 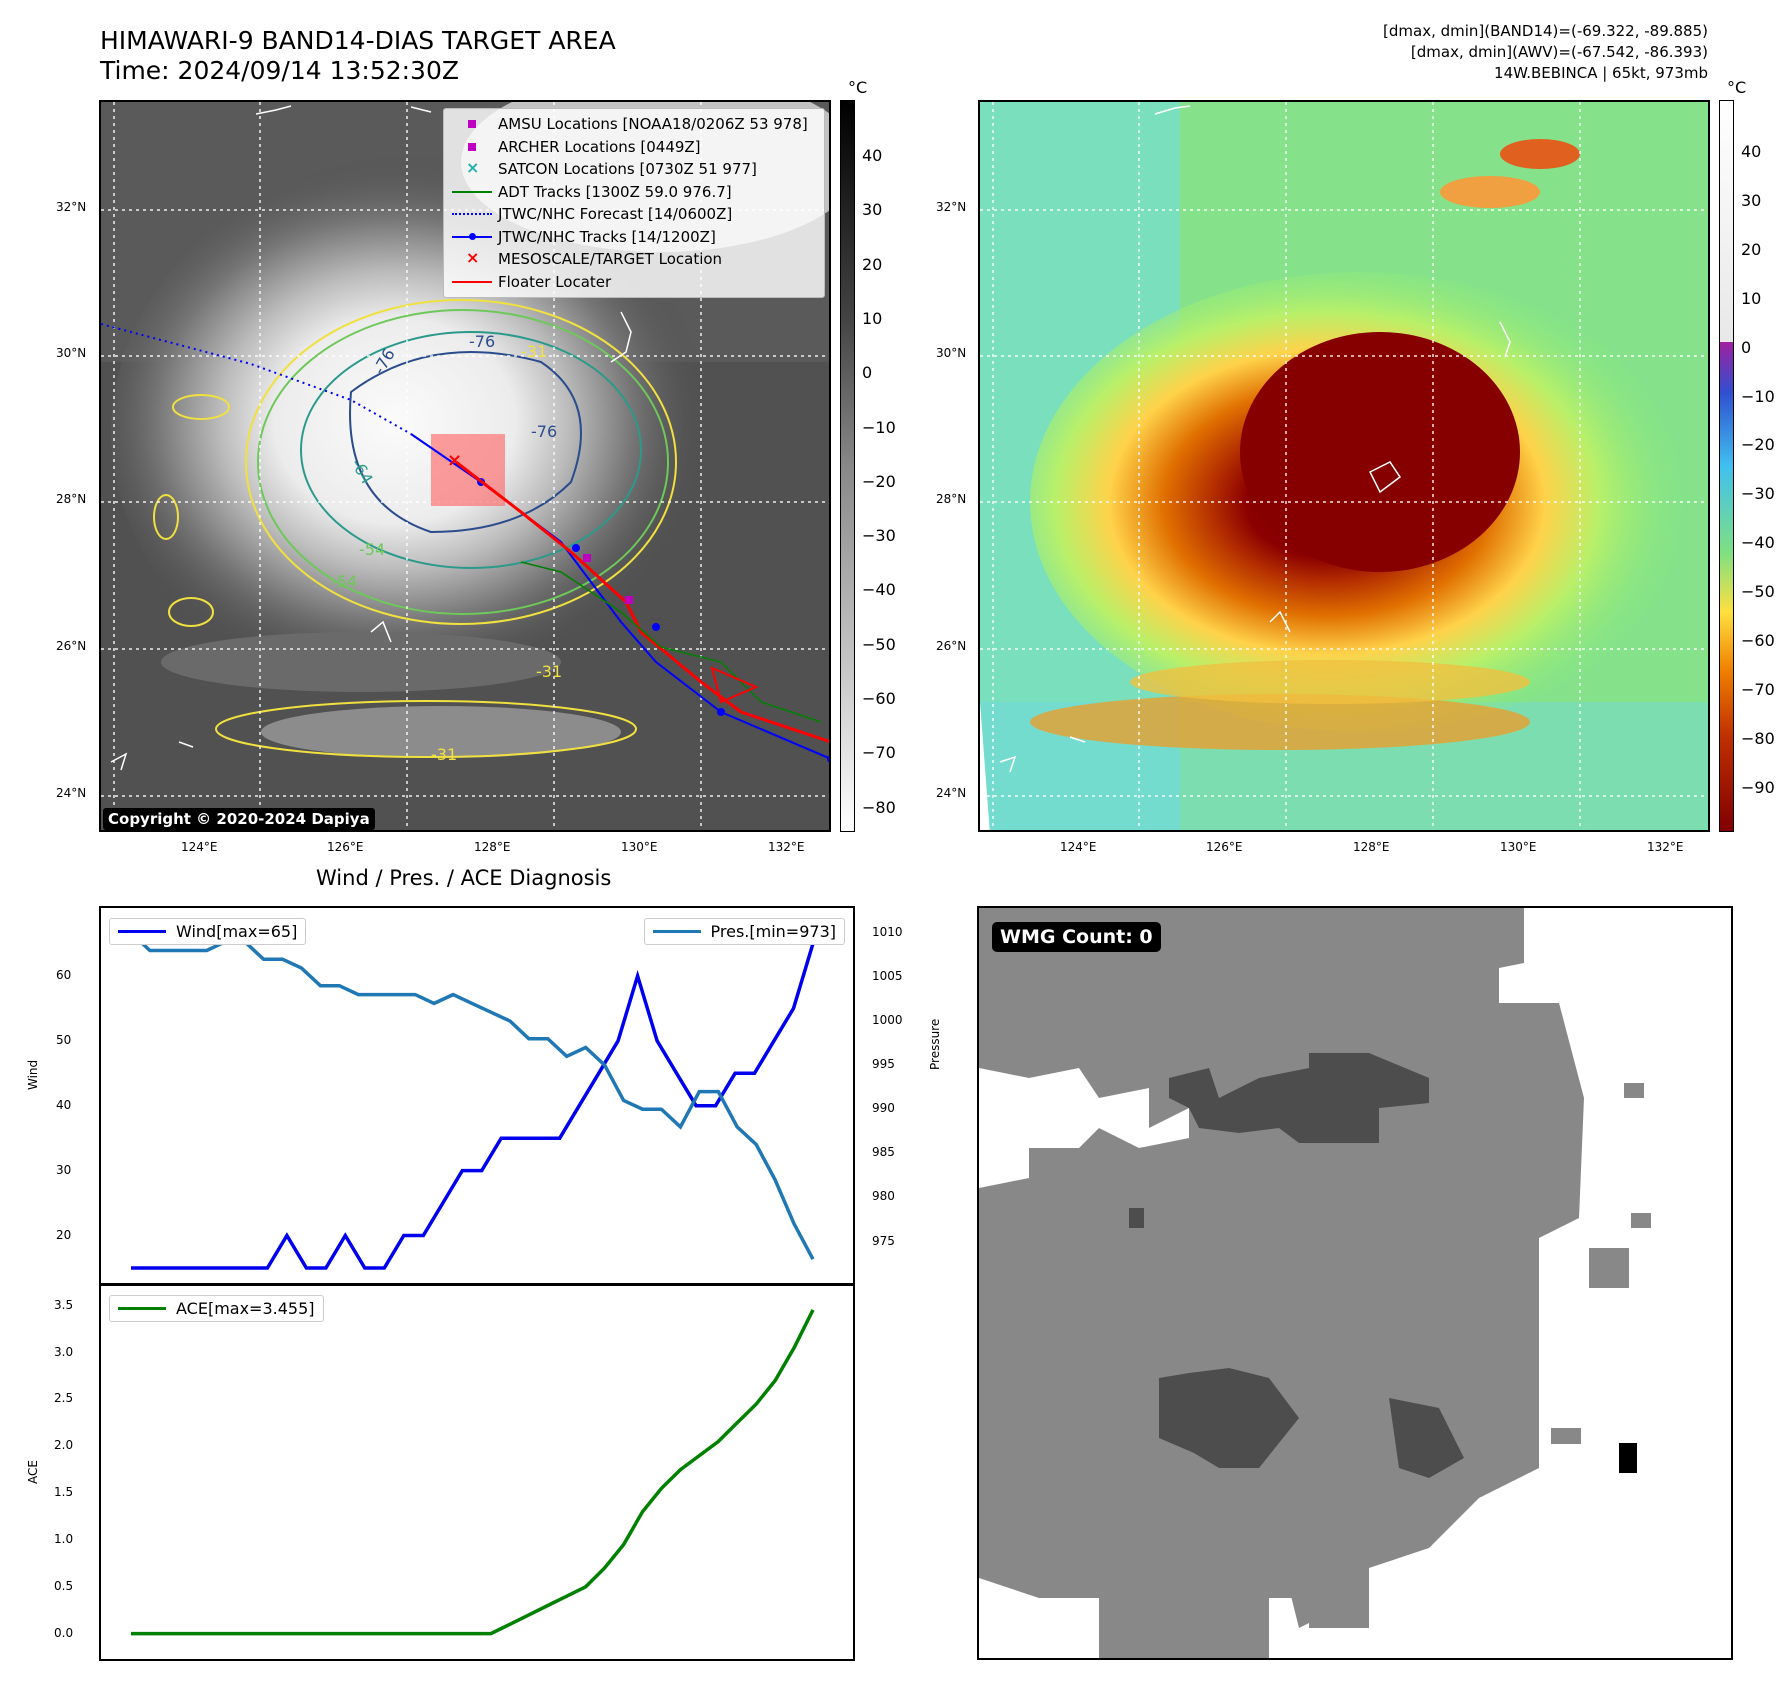 I want to click on wind-series-line, so click(x=473, y=1106).